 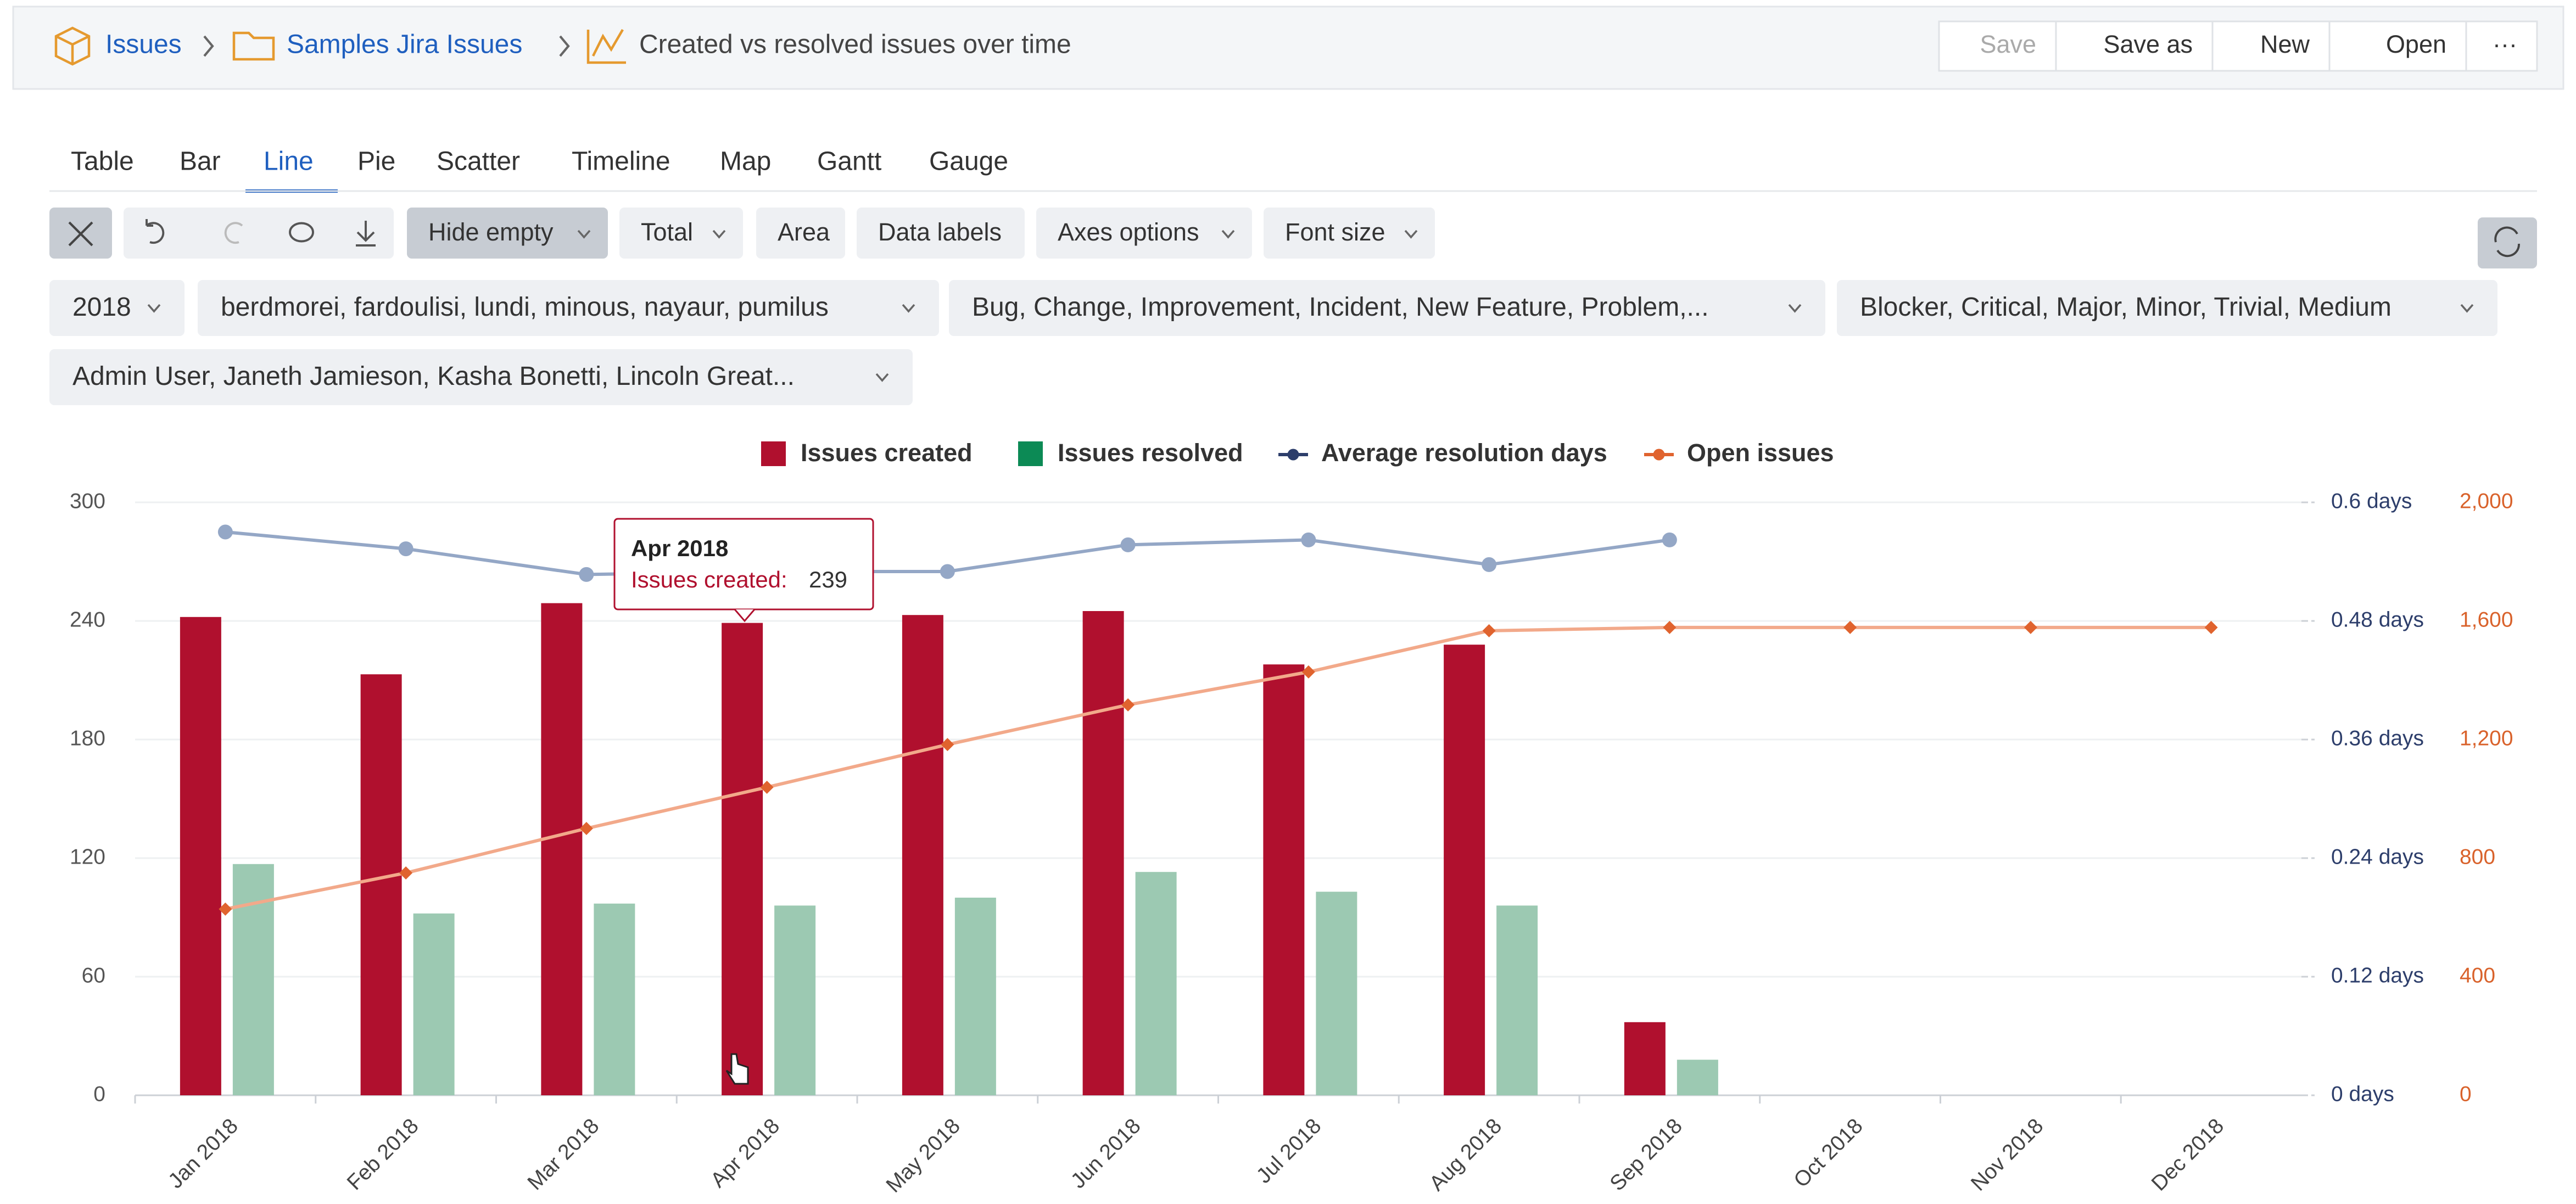 What do you see at coordinates (1128, 232) in the screenshot?
I see `toolbar-label: Axes options` at bounding box center [1128, 232].